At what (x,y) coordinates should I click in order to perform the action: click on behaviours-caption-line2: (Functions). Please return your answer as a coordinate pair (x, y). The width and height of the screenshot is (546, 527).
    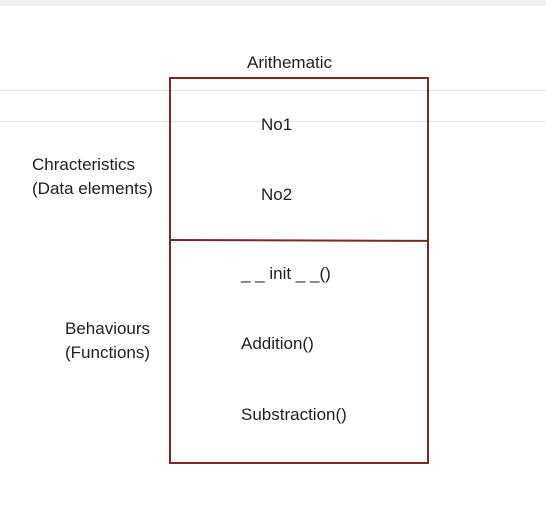
    Looking at the image, I should click on (108, 352).